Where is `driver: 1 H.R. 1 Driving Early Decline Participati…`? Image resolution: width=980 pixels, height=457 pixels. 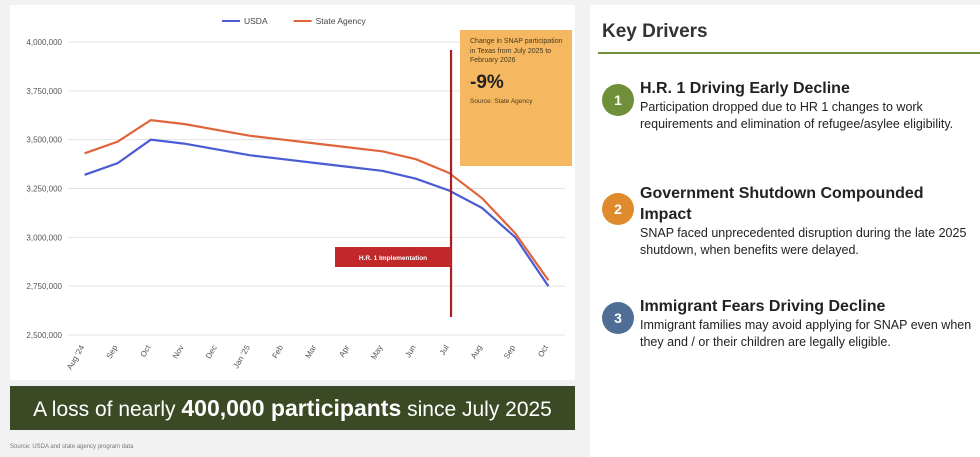 driver: 1 H.R. 1 Driving Early Decline Participati… is located at coordinates (787, 105).